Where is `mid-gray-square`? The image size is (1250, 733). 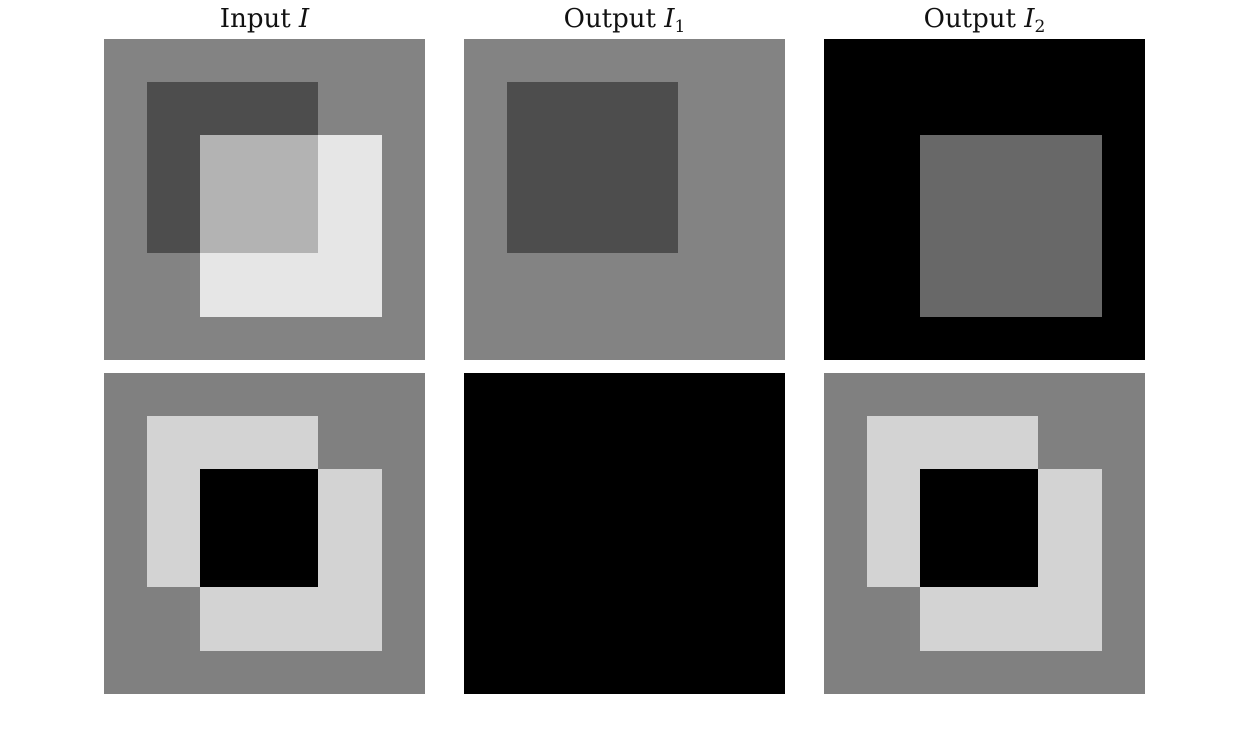
mid-gray-square is located at coordinates (1011, 226).